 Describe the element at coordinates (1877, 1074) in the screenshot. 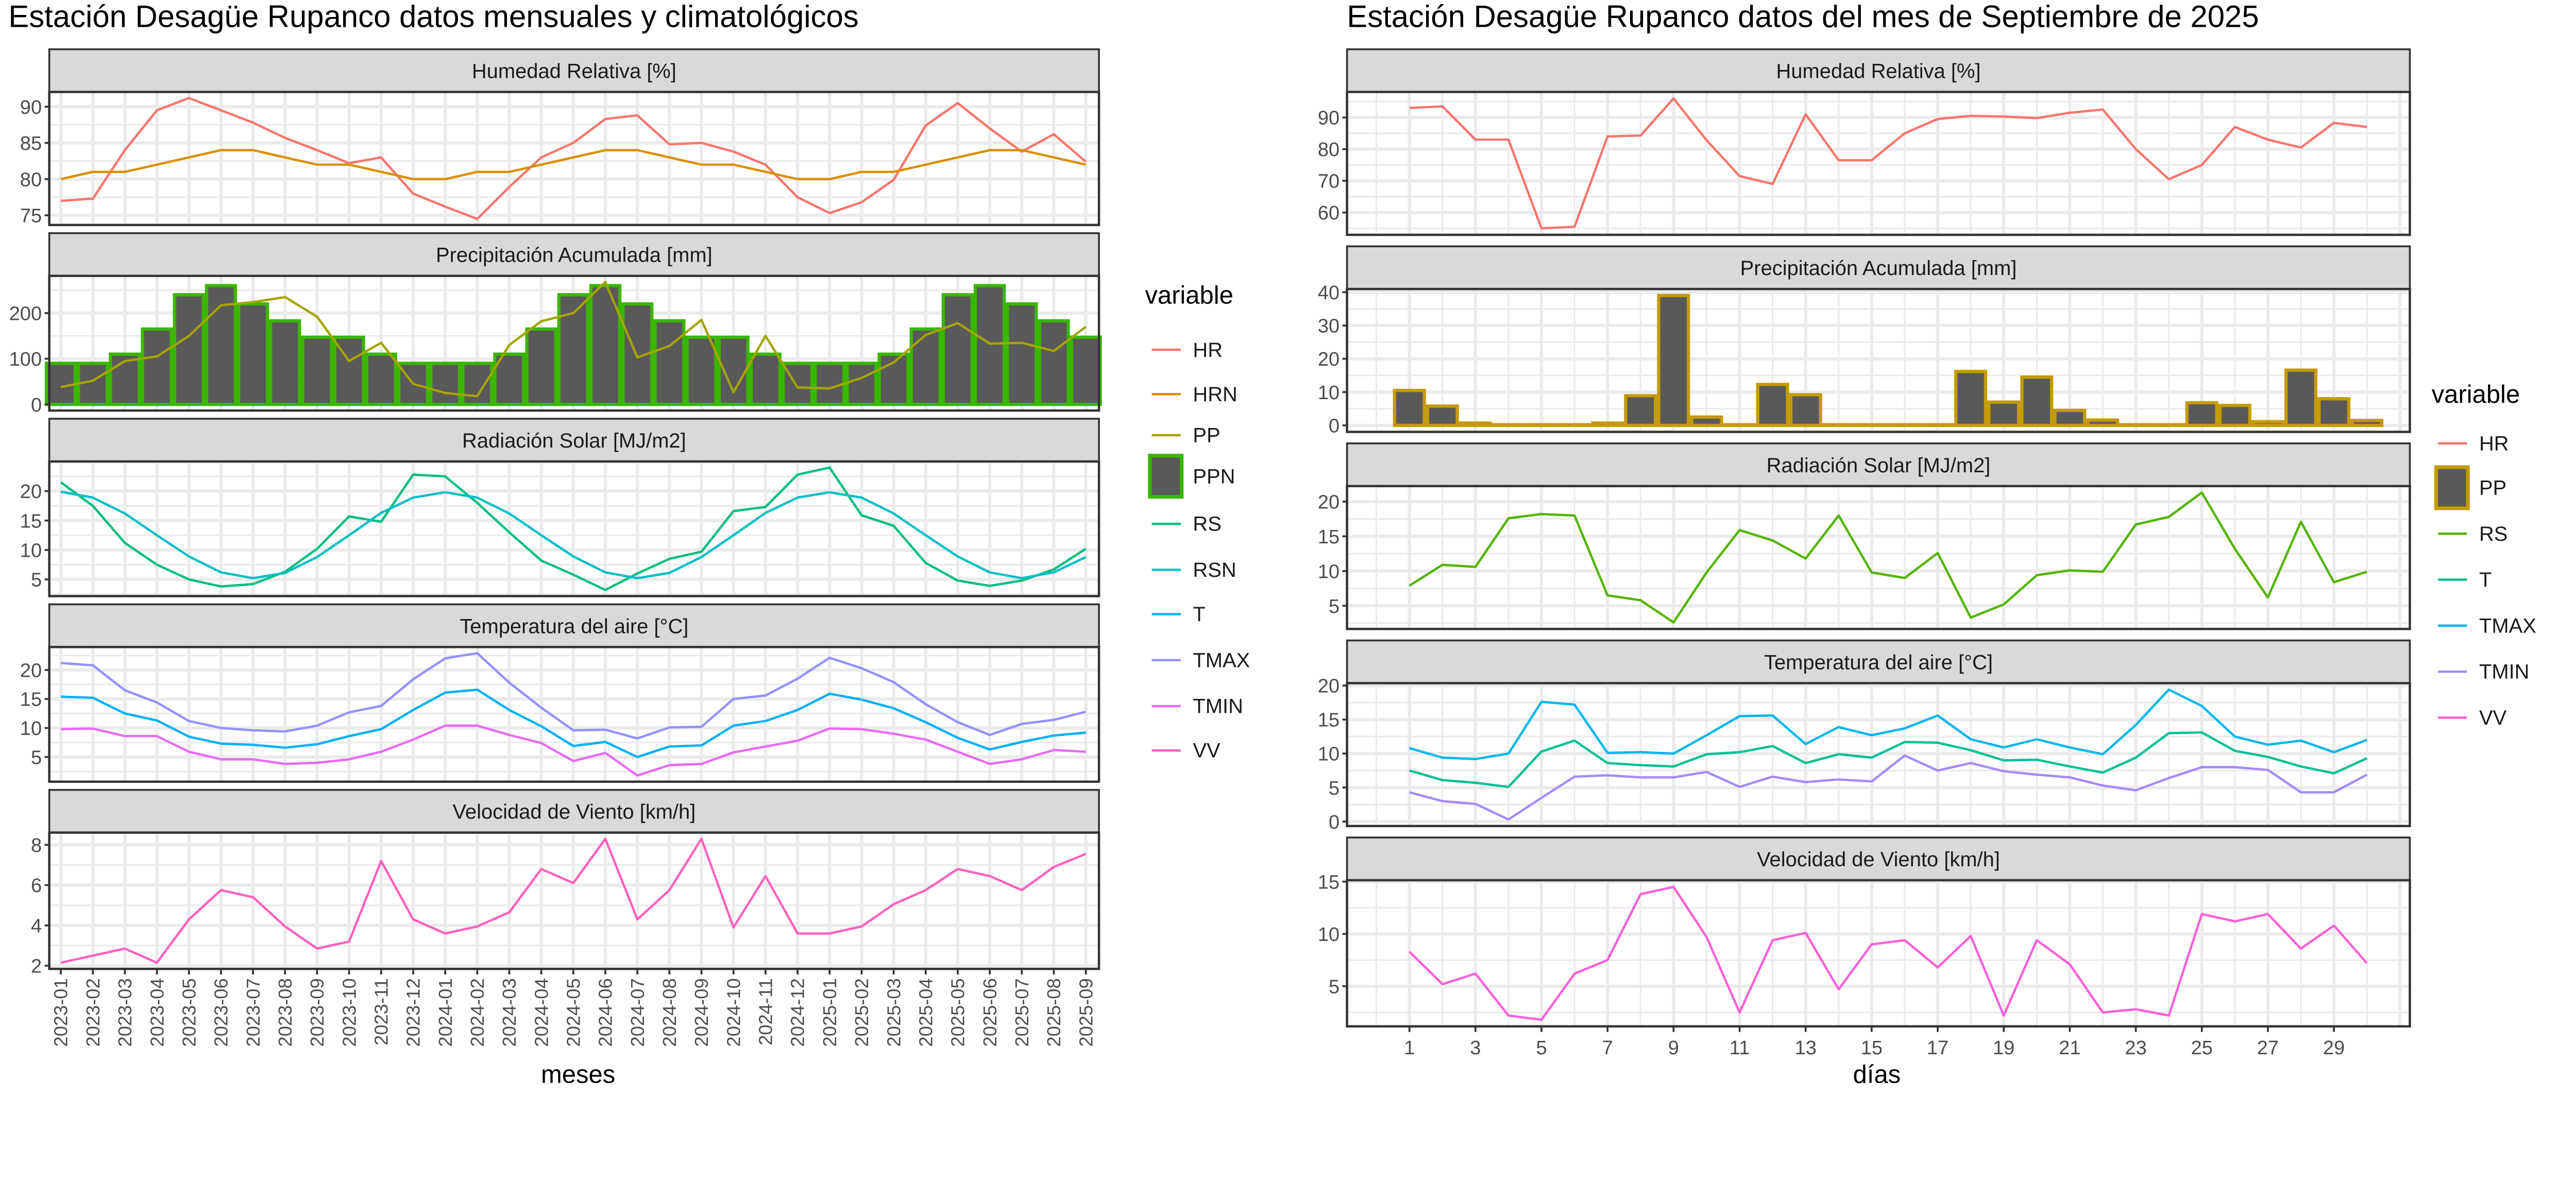

I see `right-x-axis-title: días` at that location.